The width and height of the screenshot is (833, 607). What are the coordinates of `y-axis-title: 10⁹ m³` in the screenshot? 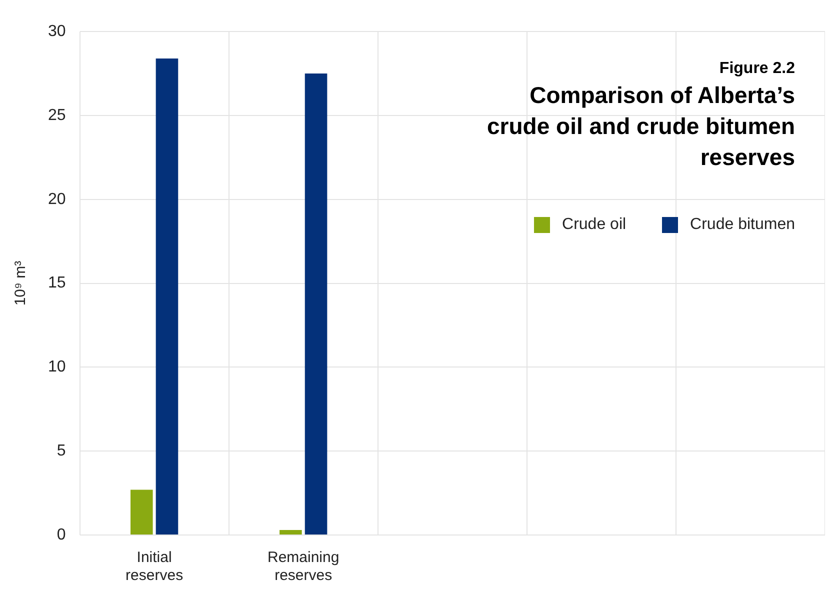 It's located at (21, 283).